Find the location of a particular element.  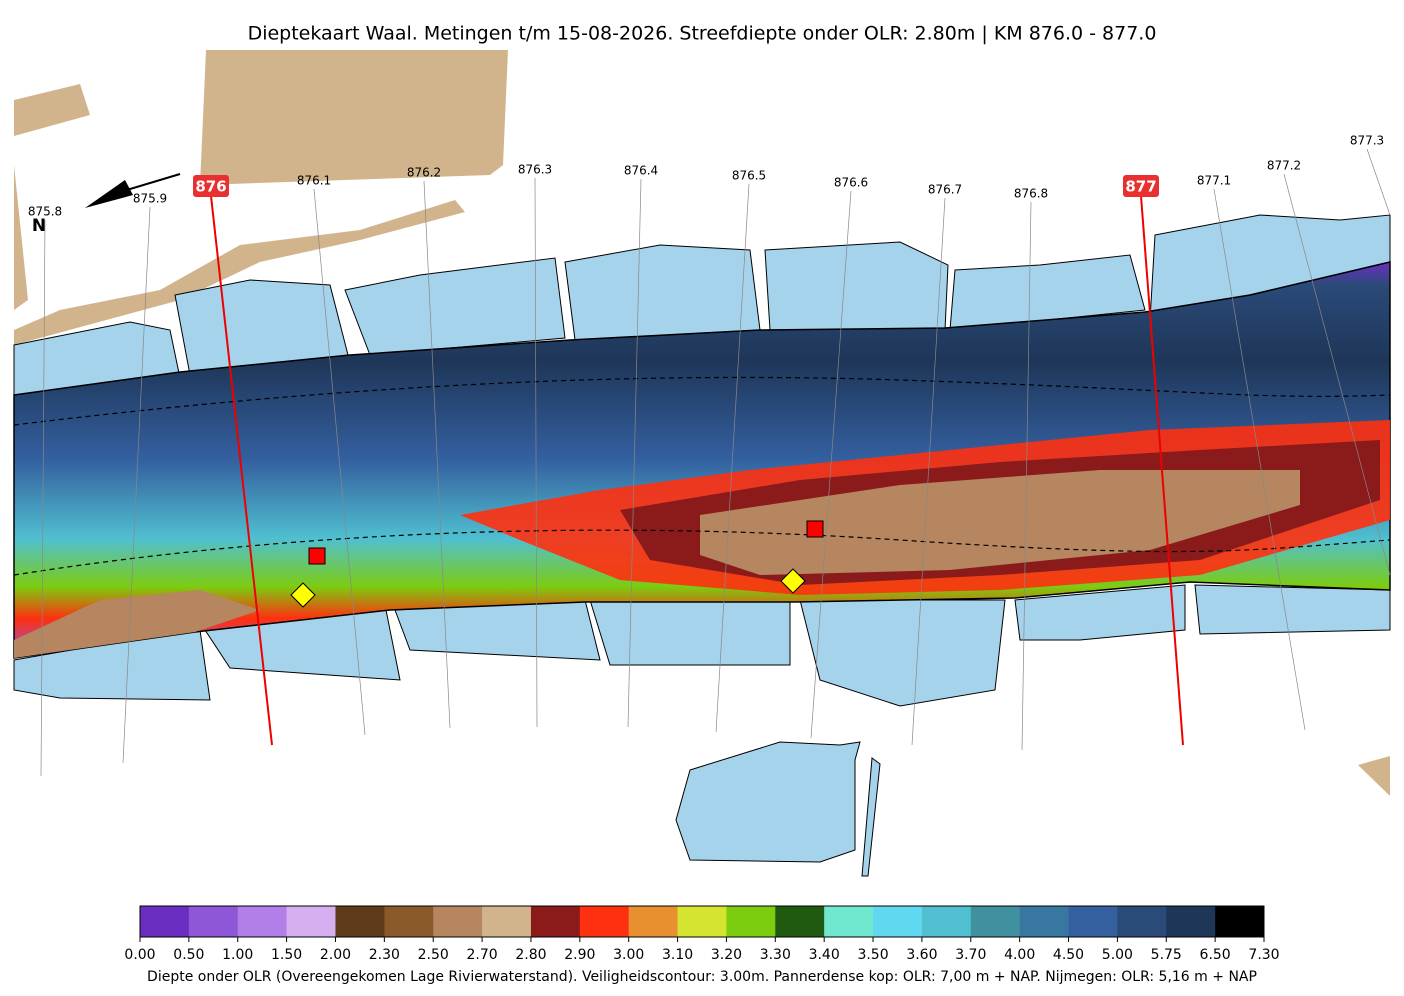

colorbar-tick-label: 3.00 is located at coordinates (628, 955).